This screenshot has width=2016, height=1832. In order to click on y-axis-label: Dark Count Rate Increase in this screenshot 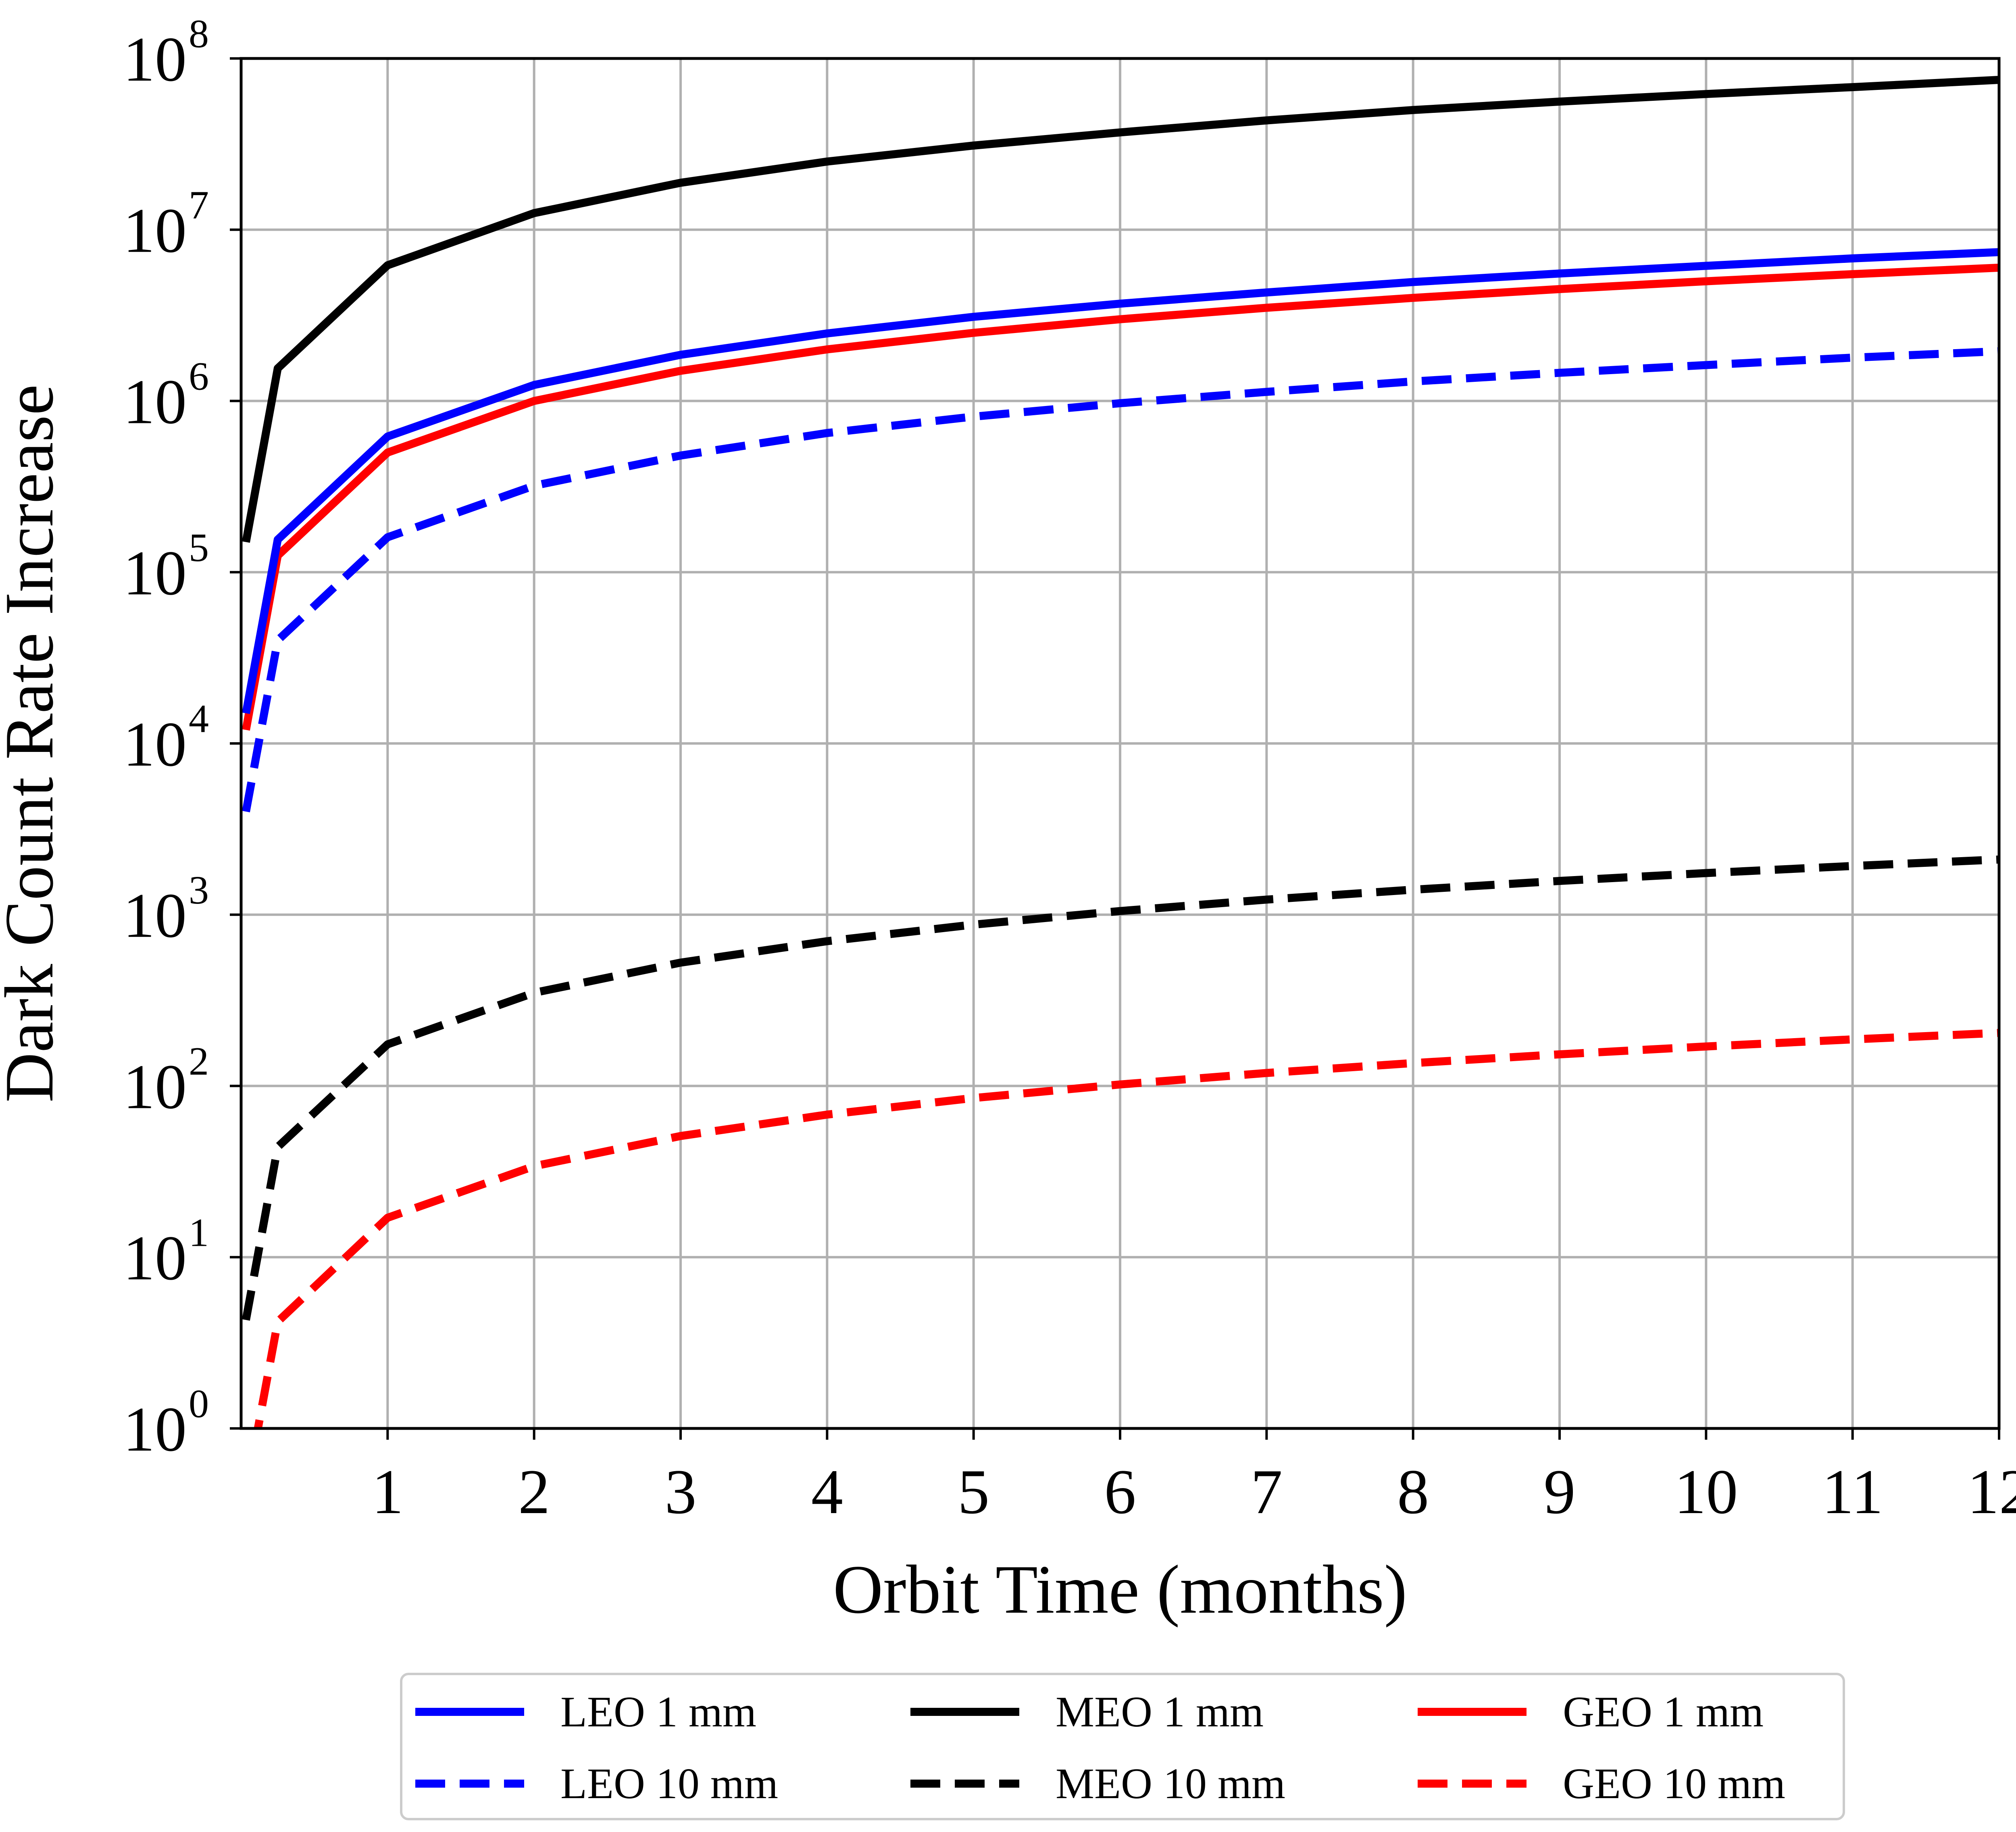, I will do `click(34, 743)`.